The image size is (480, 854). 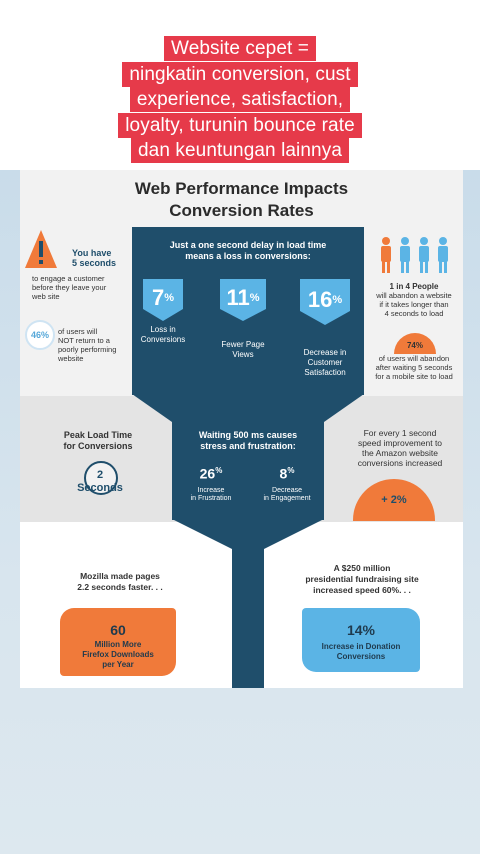 What do you see at coordinates (414, 295) in the screenshot?
I see `abandon-line: will abandon a website` at bounding box center [414, 295].